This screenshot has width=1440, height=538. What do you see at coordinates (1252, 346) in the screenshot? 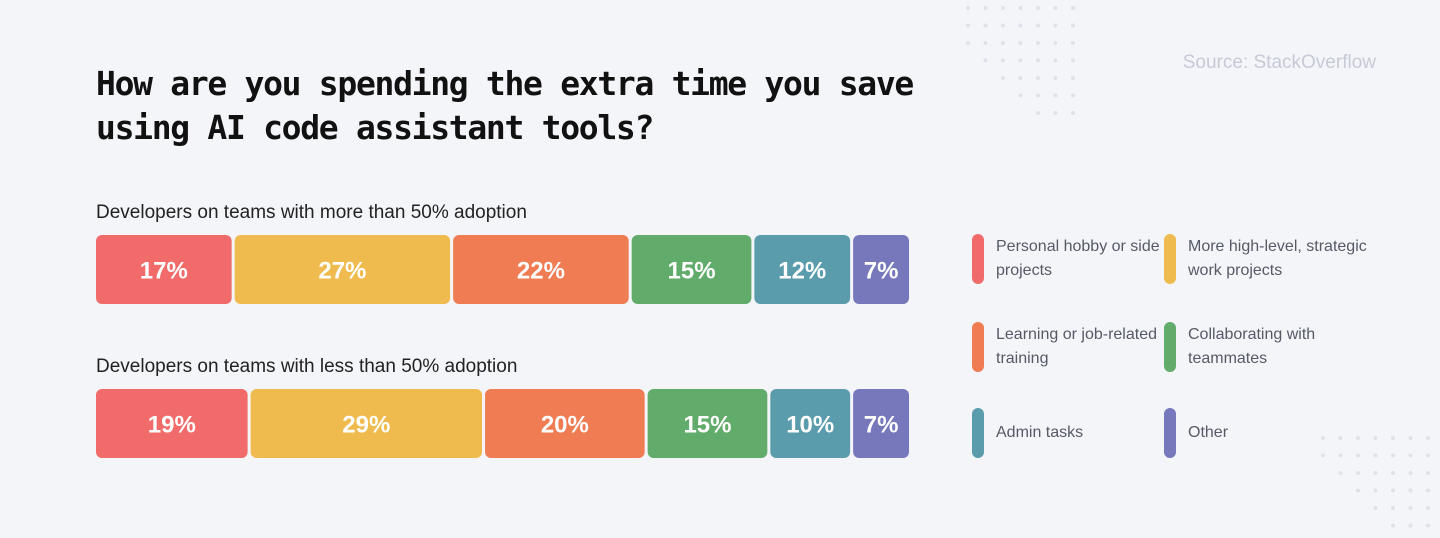
I see `legend-label: Collaborating with teammates` at bounding box center [1252, 346].